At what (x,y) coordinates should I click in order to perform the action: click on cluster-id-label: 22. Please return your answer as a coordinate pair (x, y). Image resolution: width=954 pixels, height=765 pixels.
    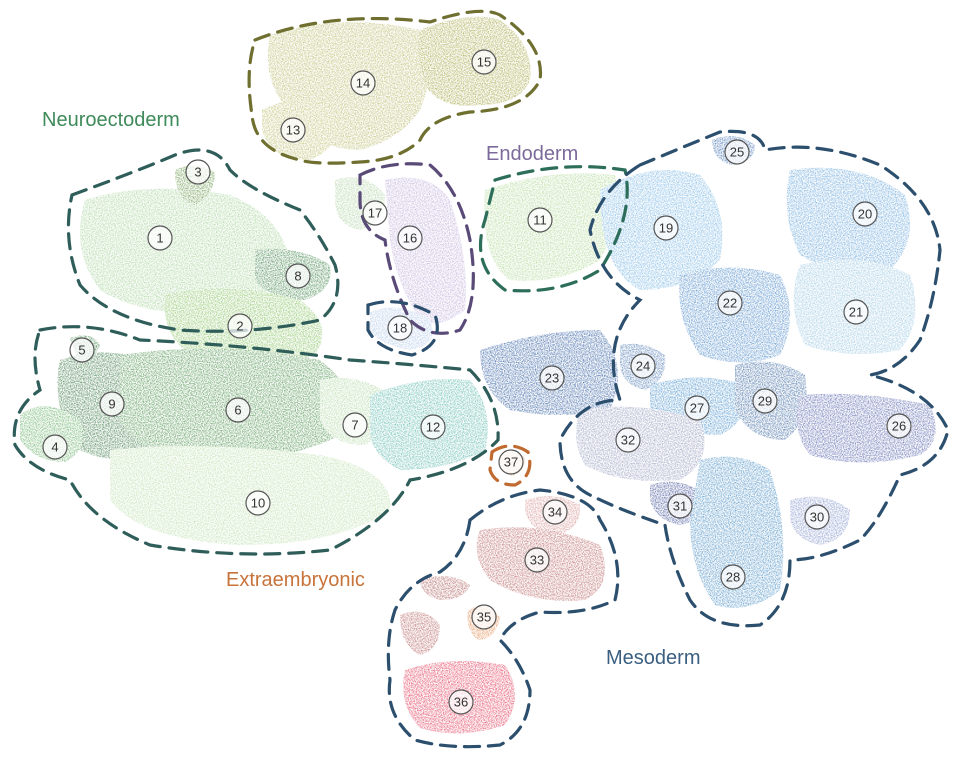
    Looking at the image, I should click on (730, 303).